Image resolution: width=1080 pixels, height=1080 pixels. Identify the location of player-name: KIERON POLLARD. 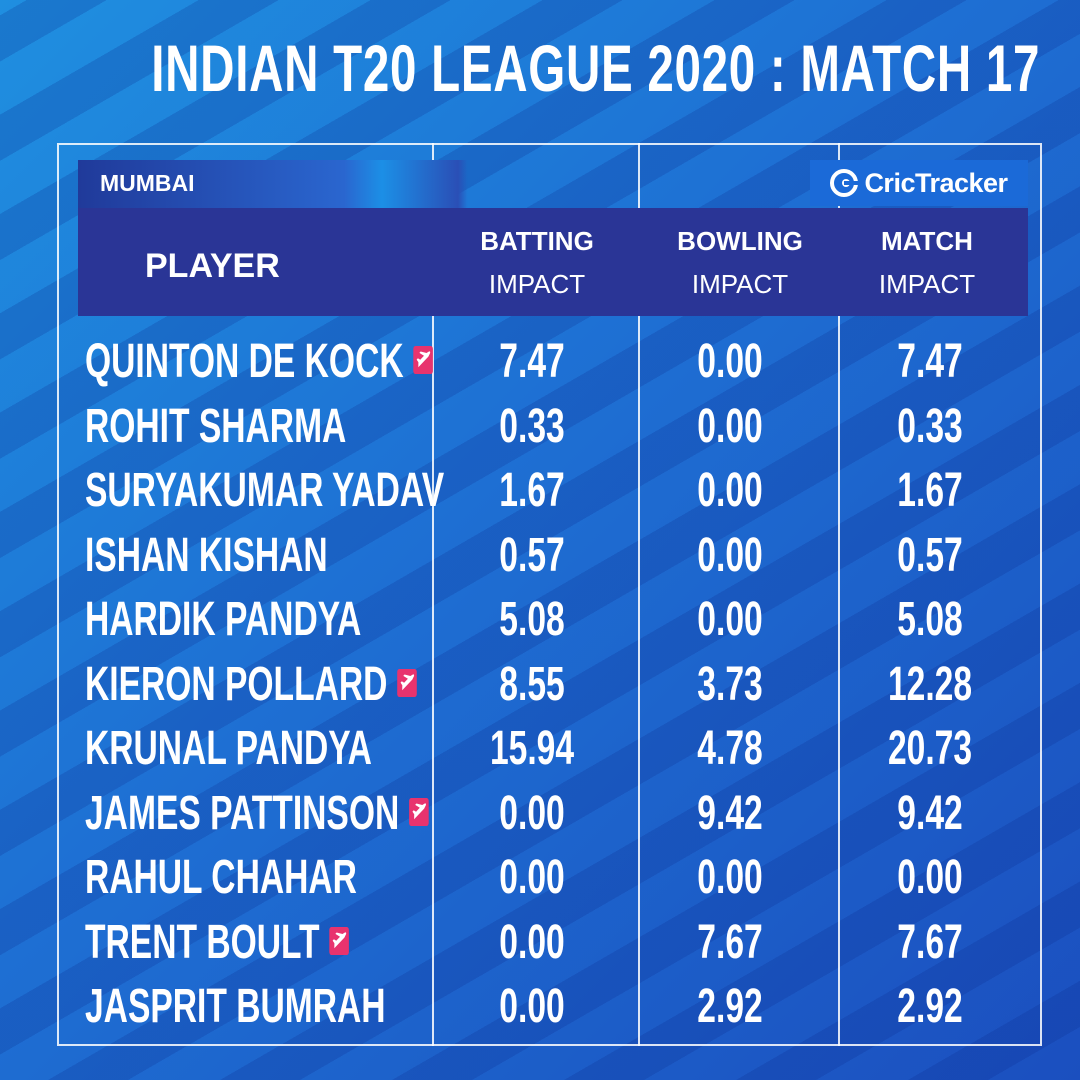
(236, 684).